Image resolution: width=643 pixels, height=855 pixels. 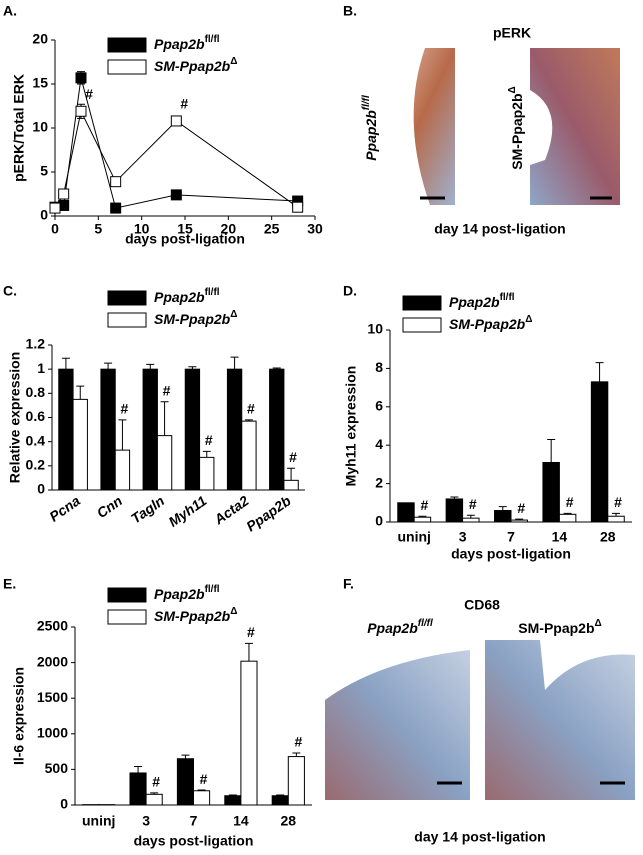 What do you see at coordinates (109, 506) in the screenshot?
I see `x-tick-label: Cnn` at bounding box center [109, 506].